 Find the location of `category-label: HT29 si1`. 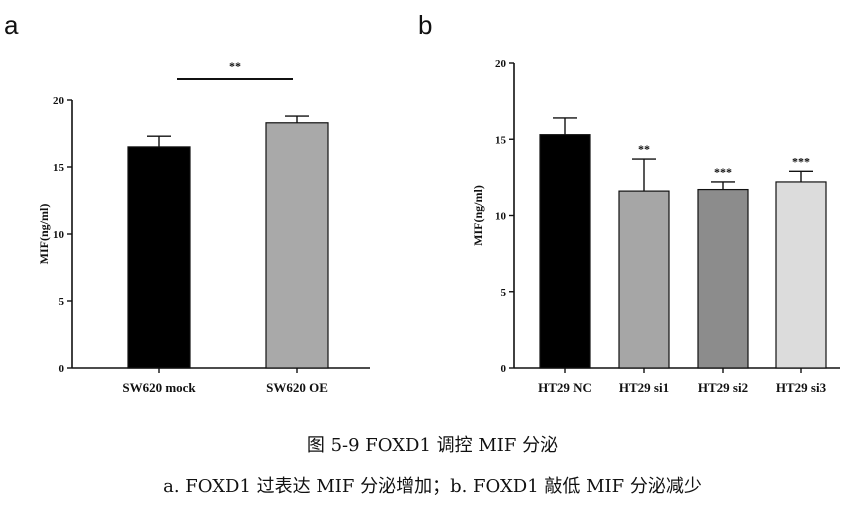

category-label: HT29 si1 is located at coordinates (644, 387).